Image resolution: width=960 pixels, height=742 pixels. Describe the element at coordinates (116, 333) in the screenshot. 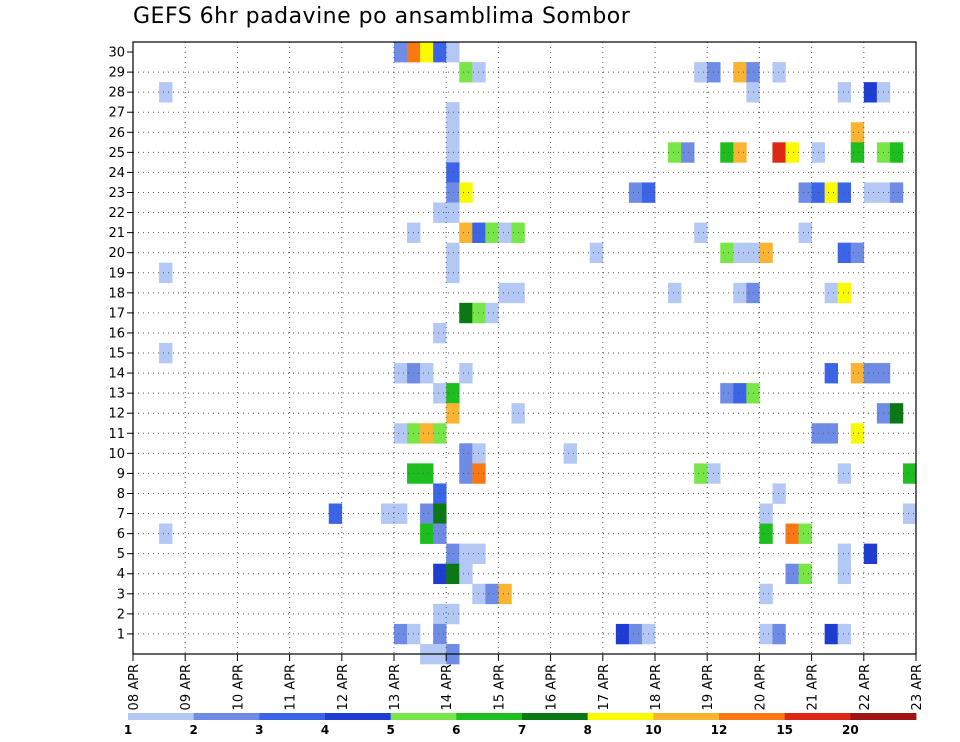

I see `y-tick-label: 16` at that location.